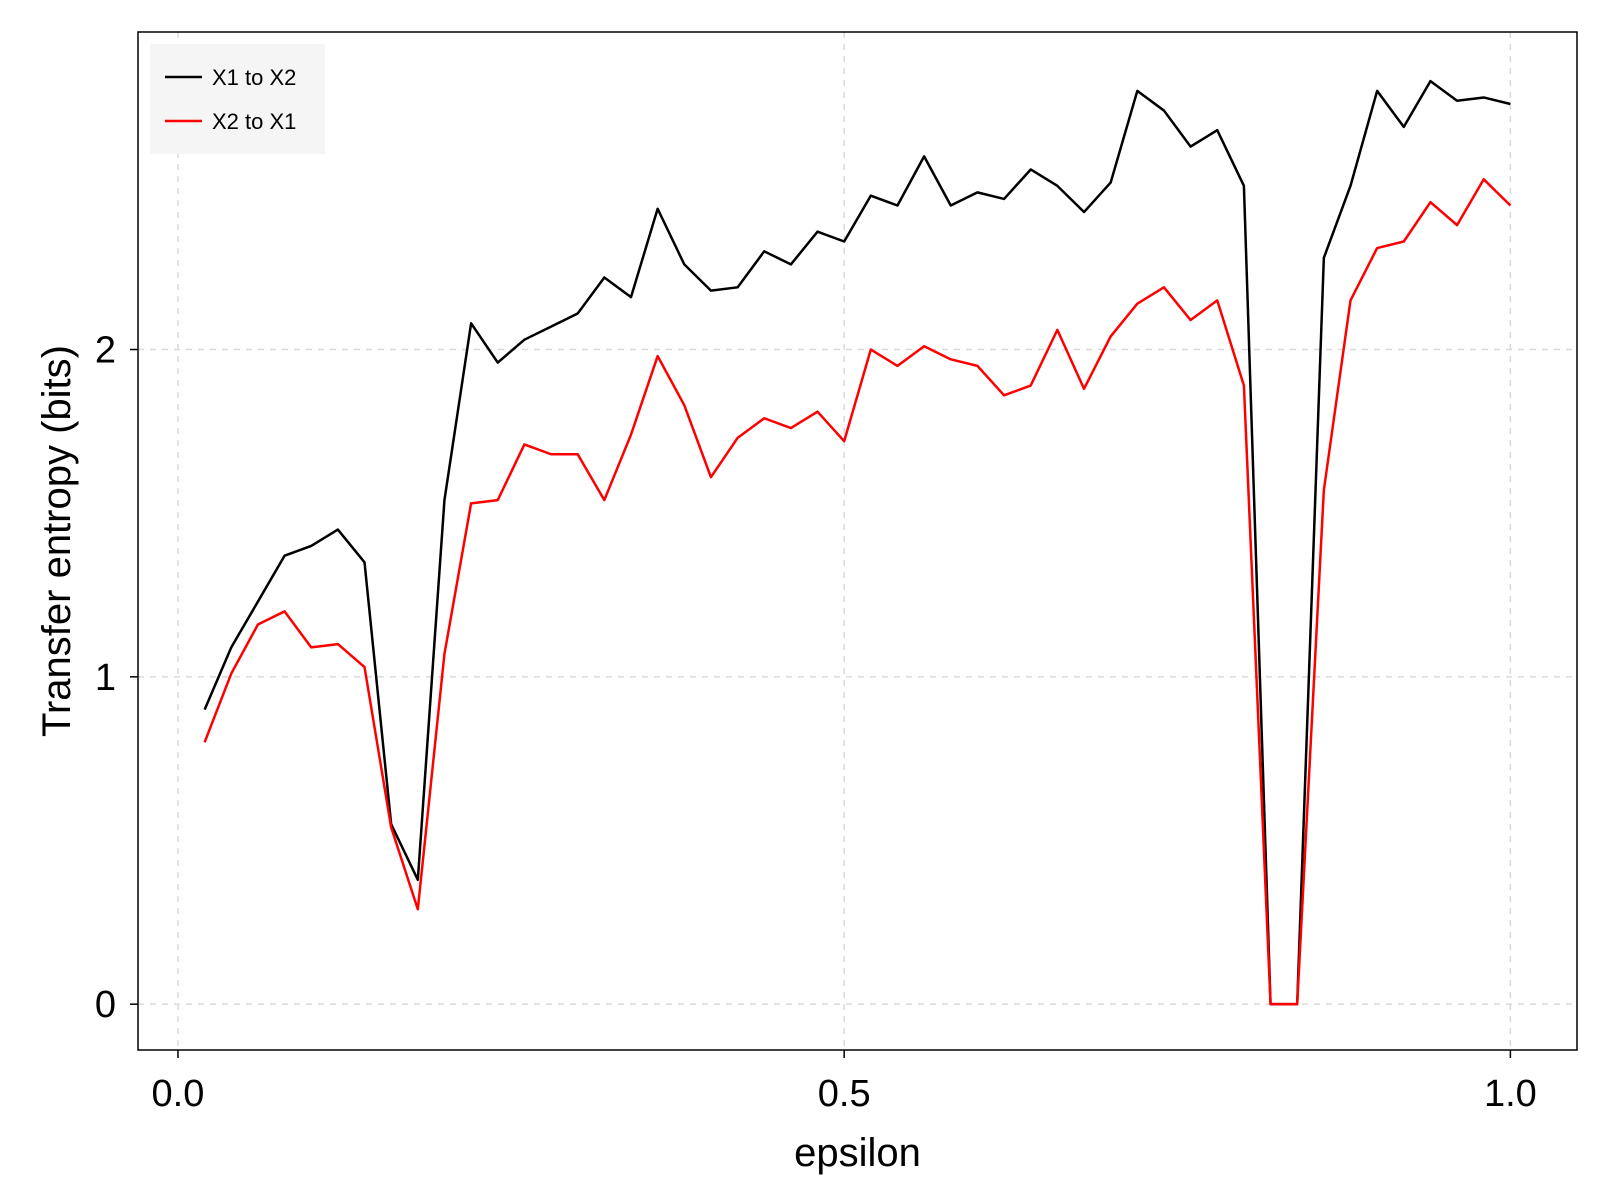 The image size is (1600, 1200). I want to click on x-tick-label-2: 1.0, so click(1510, 1094).